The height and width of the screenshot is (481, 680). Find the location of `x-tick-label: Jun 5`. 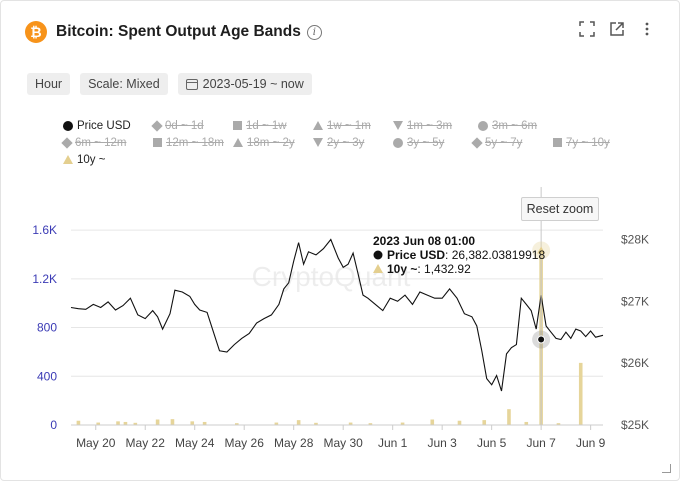

x-tick-label: Jun 5 is located at coordinates (492, 443).